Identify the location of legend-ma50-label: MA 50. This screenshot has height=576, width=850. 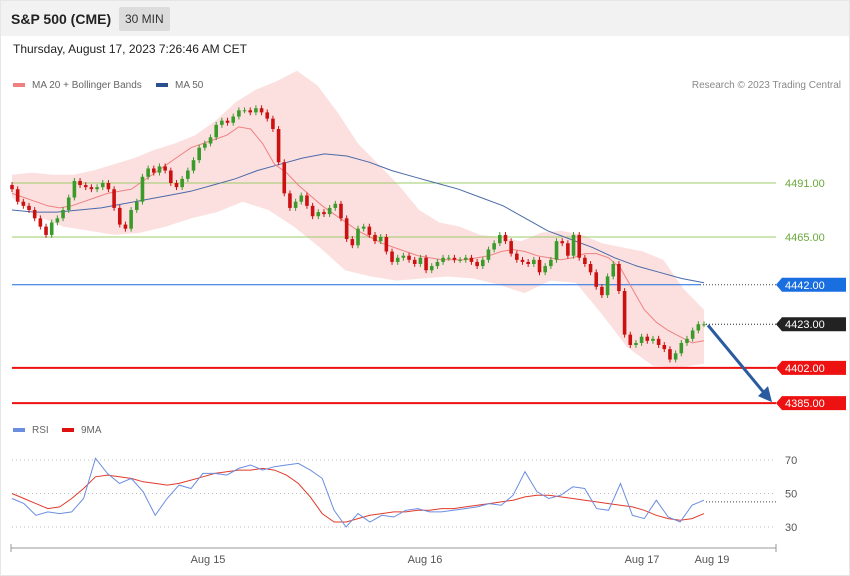
(189, 85).